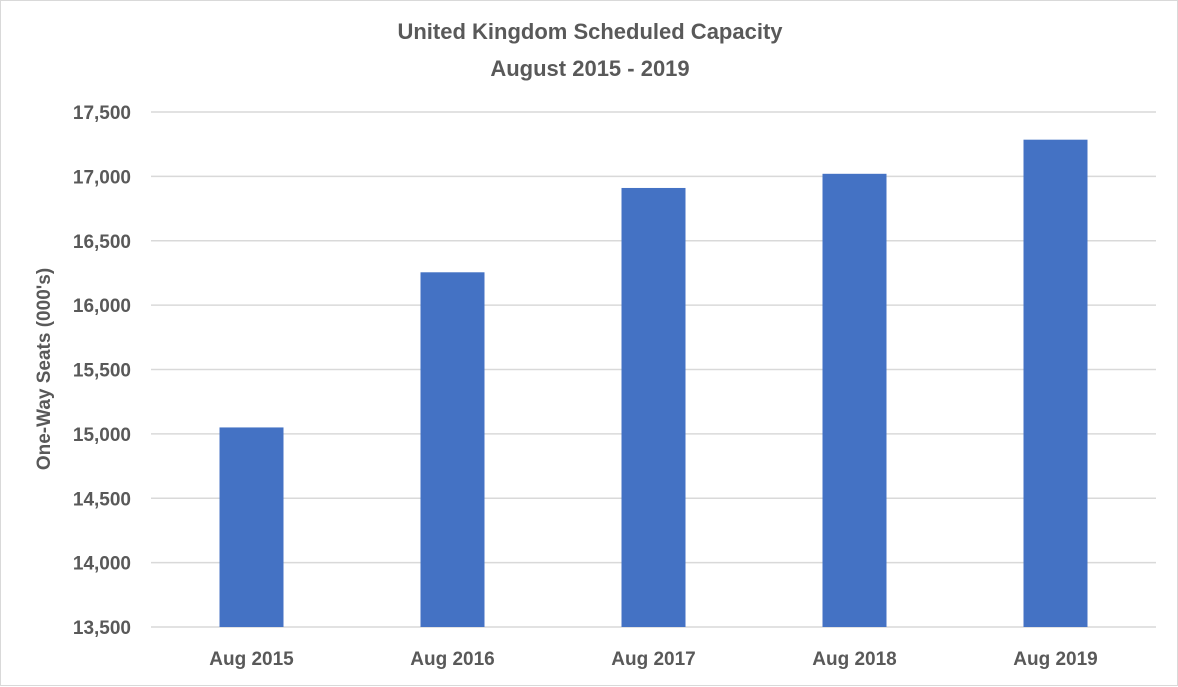  Describe the element at coordinates (102, 628) in the screenshot. I see `y-tick-label: 13,500` at that location.